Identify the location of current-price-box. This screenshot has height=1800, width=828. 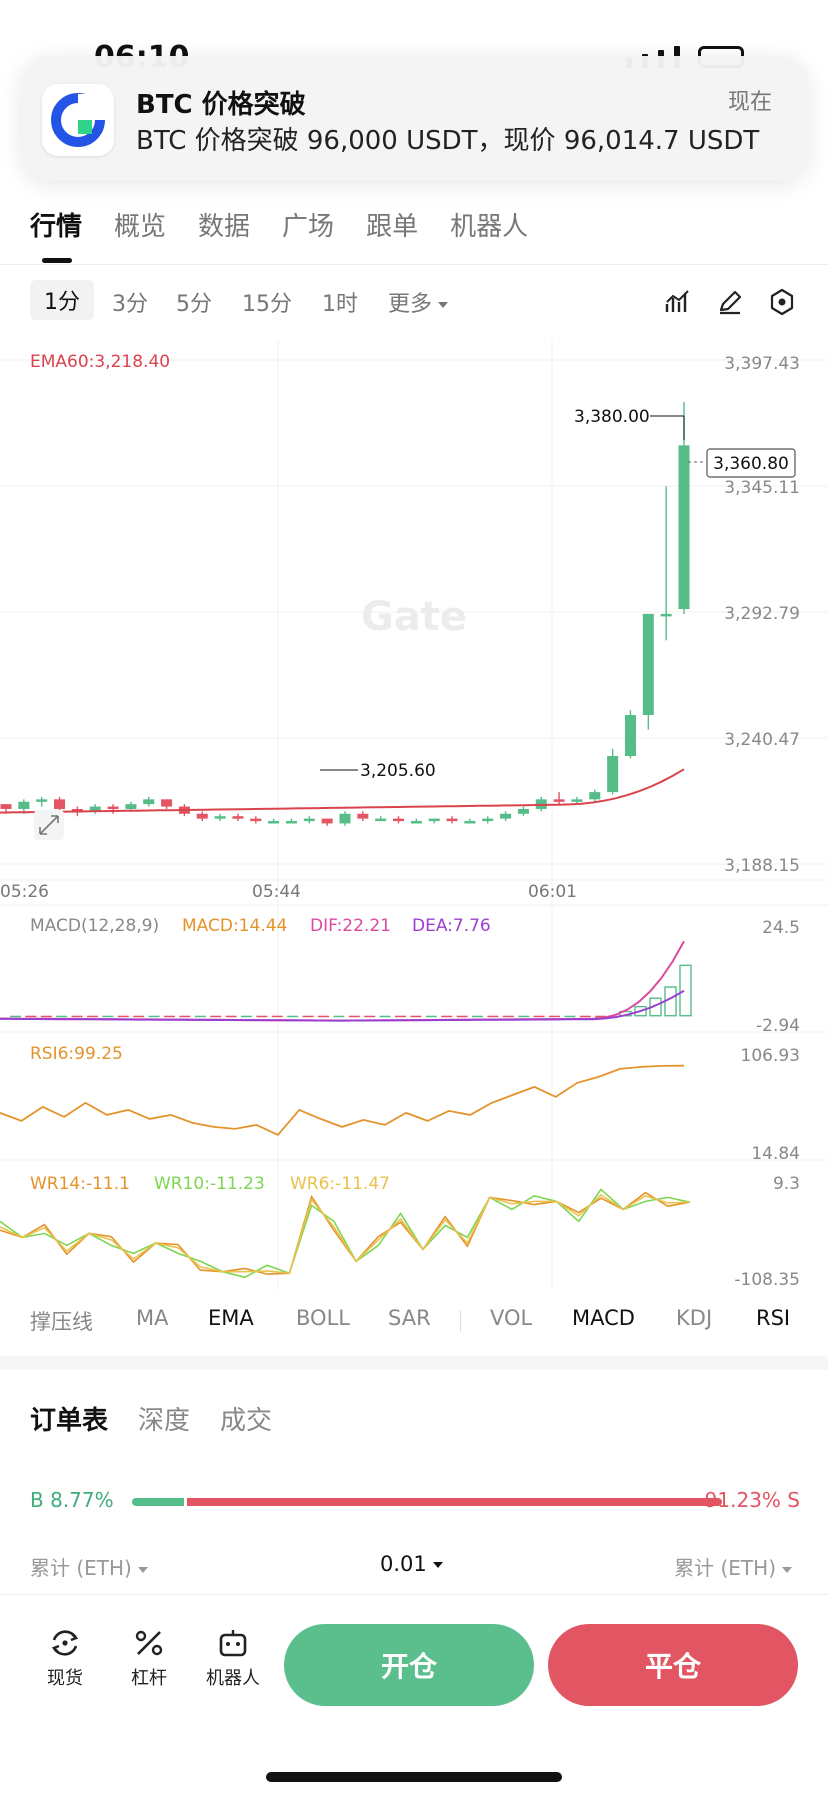
(751, 463).